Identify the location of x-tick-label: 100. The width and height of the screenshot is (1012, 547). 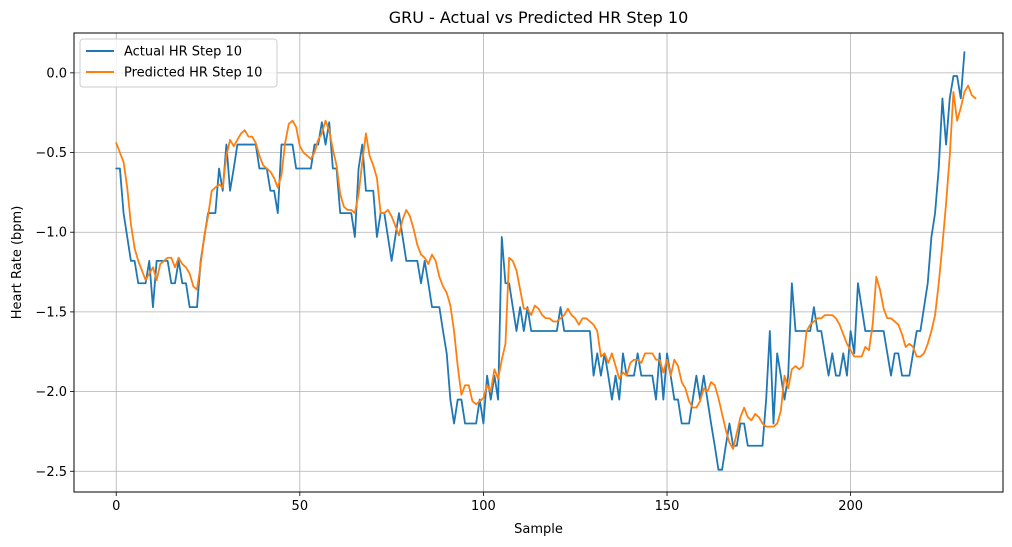
(483, 506).